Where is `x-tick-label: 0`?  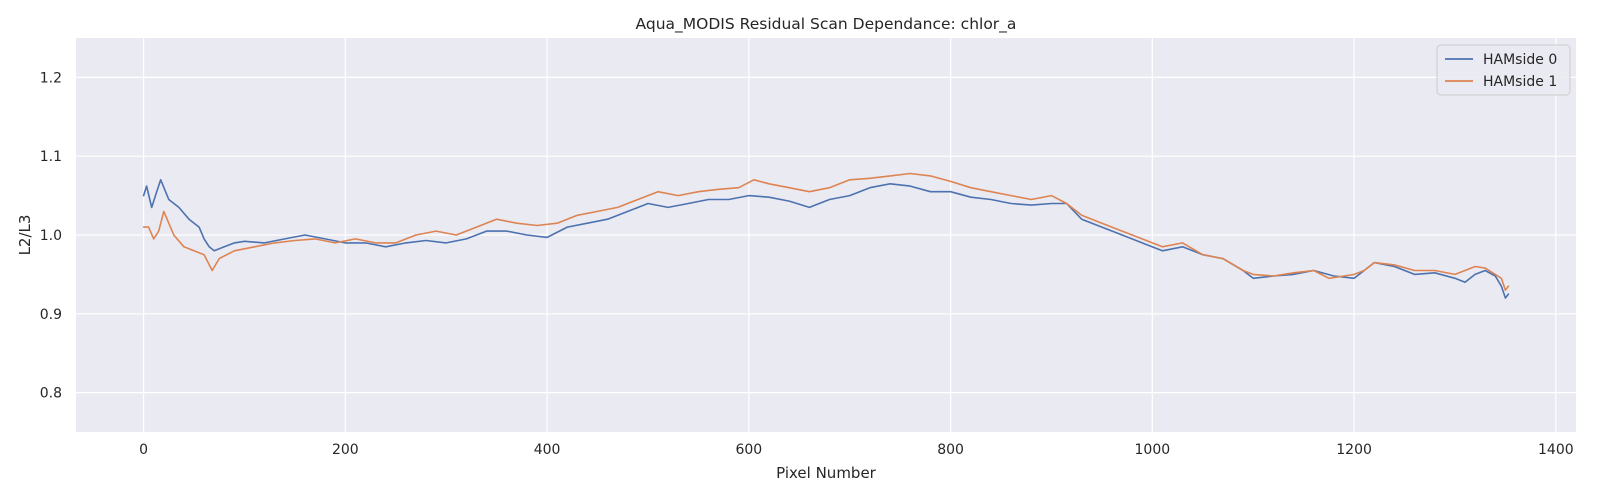
x-tick-label: 0 is located at coordinates (143, 450).